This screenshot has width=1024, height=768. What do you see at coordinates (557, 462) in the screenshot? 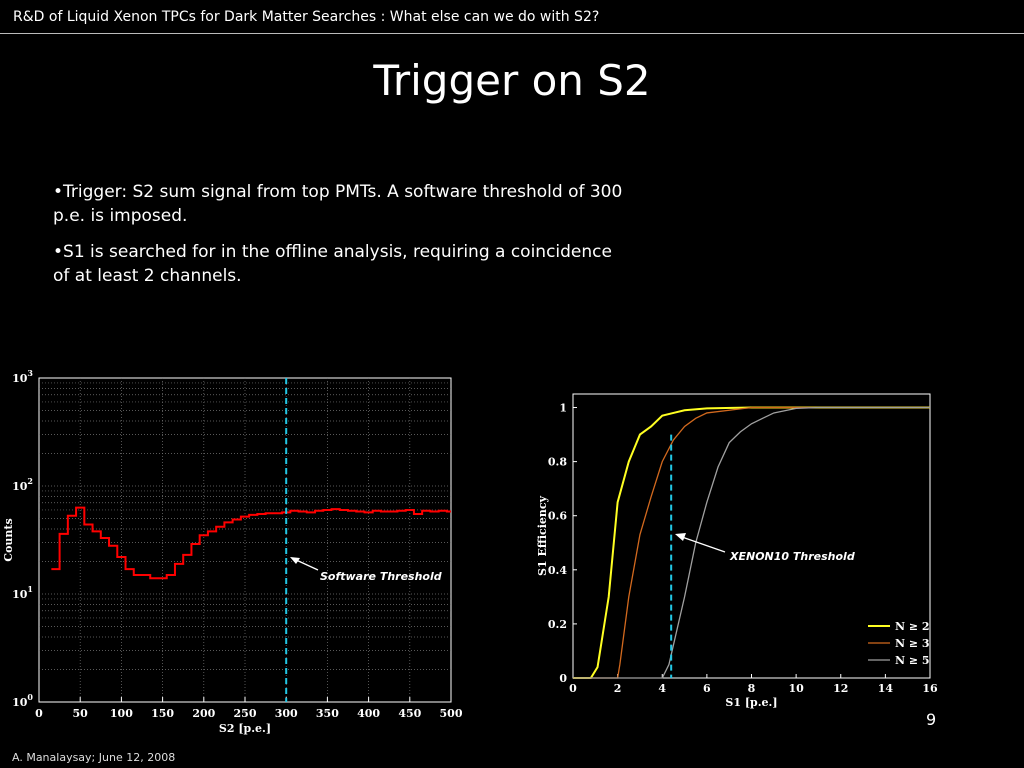
I see `y-tick-label: 0.8` at bounding box center [557, 462].